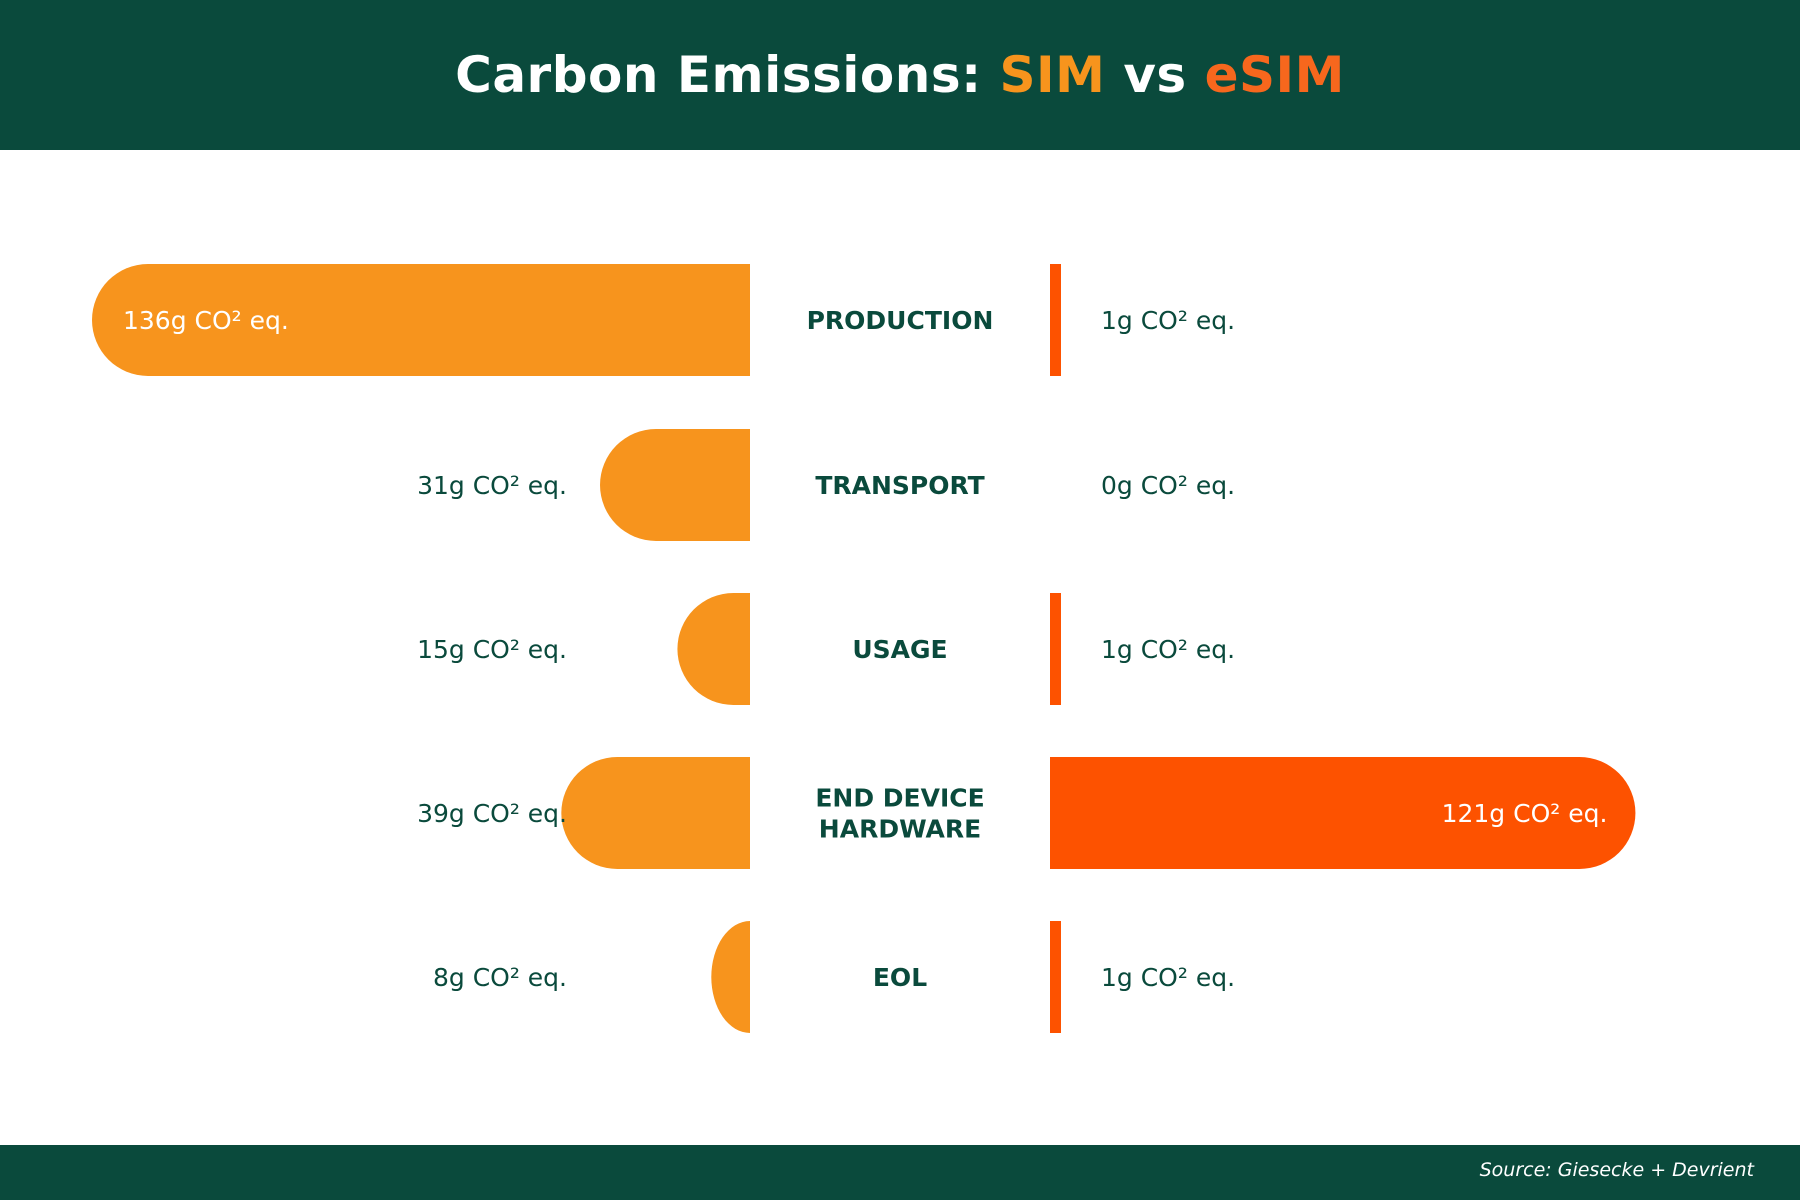  I want to click on category-label-transport: TRANSPORT, so click(899, 485).